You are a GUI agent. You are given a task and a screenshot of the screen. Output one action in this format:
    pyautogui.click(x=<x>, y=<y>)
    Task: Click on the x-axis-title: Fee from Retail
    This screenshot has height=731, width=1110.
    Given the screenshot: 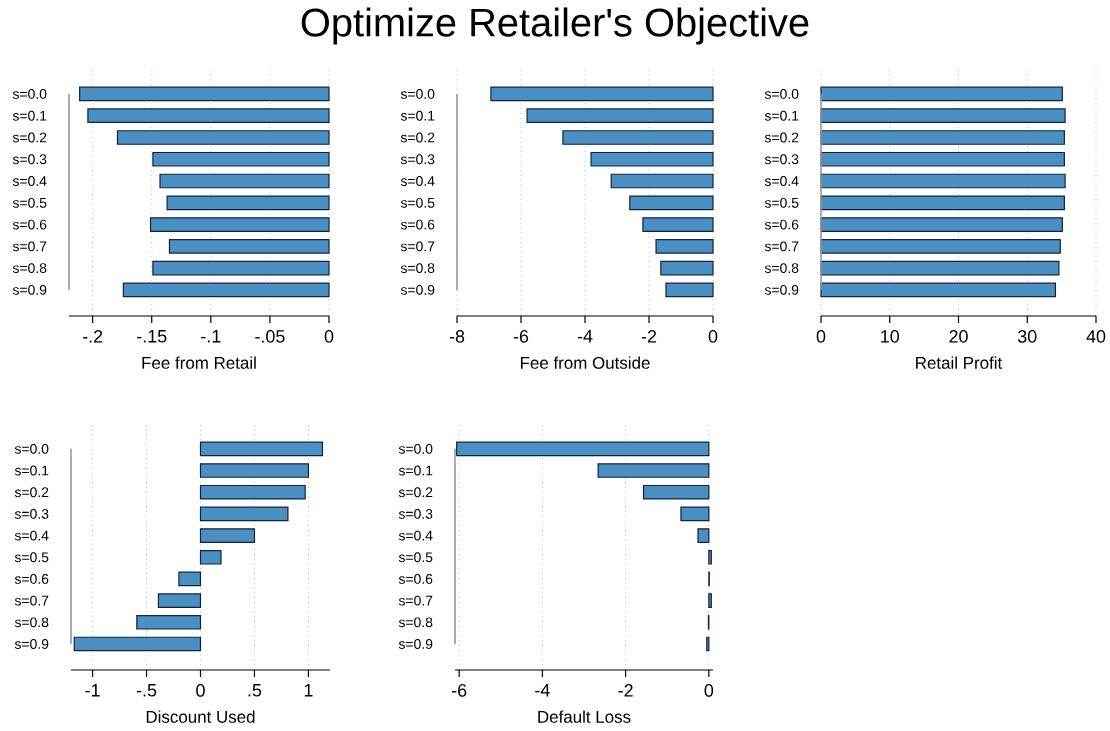 What is the action you would take?
    pyautogui.click(x=199, y=362)
    